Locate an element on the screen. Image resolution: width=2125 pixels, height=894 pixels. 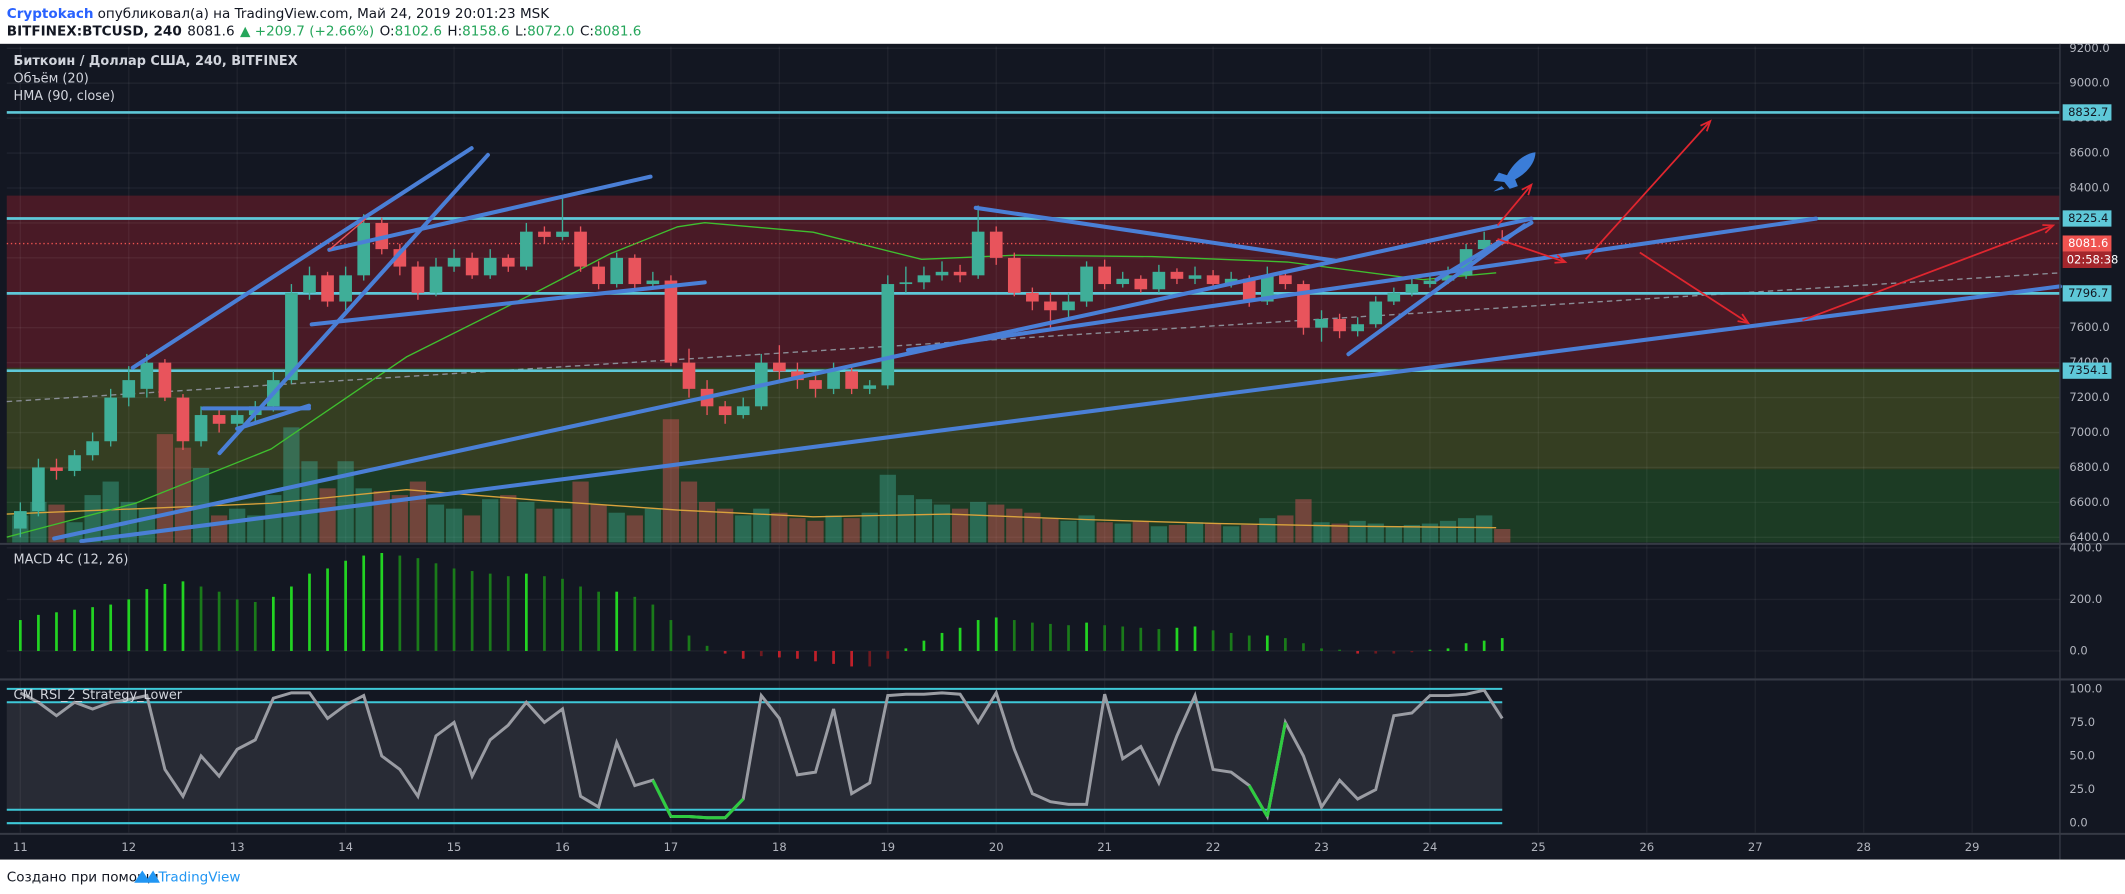
rocket-icon is located at coordinates (1514, 172).